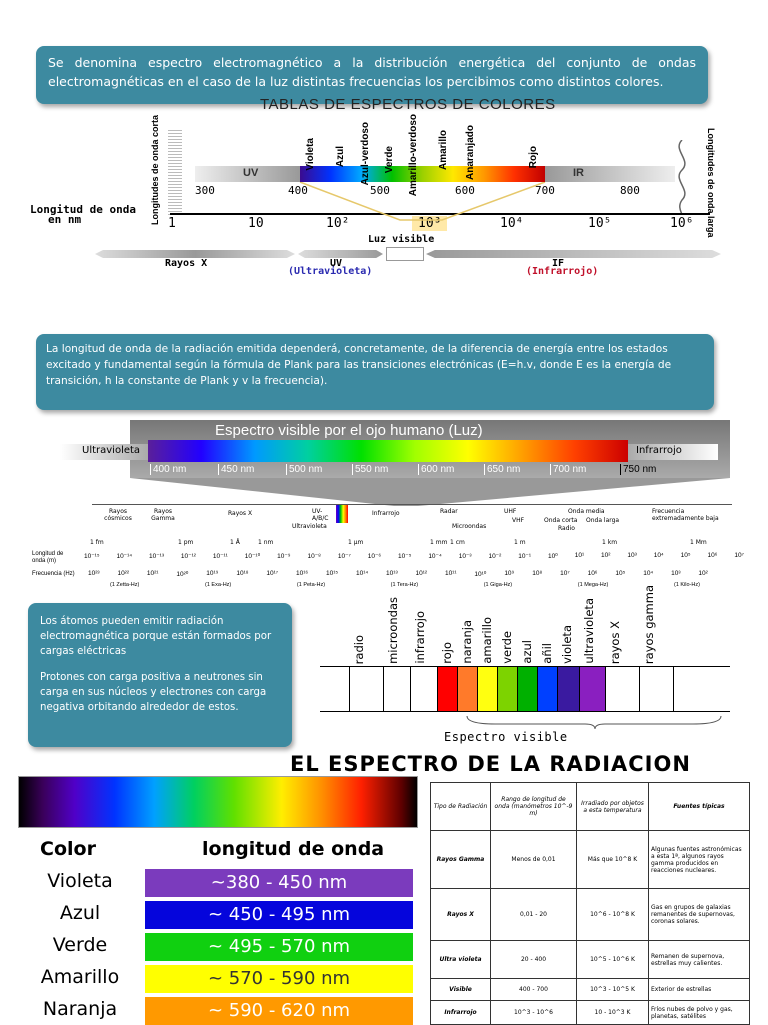 The image size is (768, 1025). Describe the element at coordinates (335, 689) in the screenshot. I see `spectrum-cell-blank` at that location.